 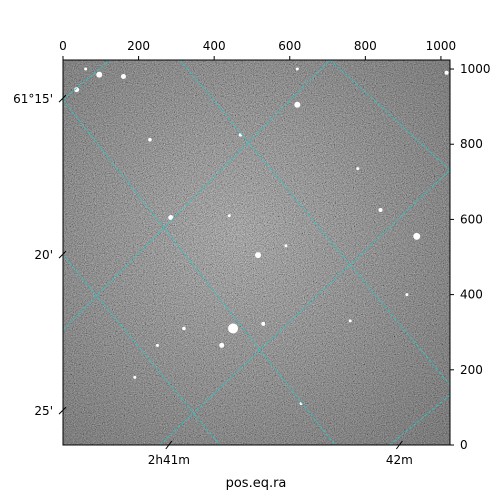 What do you see at coordinates (33, 99) in the screenshot?
I see `dec-tick-label-0: 61°15'` at bounding box center [33, 99].